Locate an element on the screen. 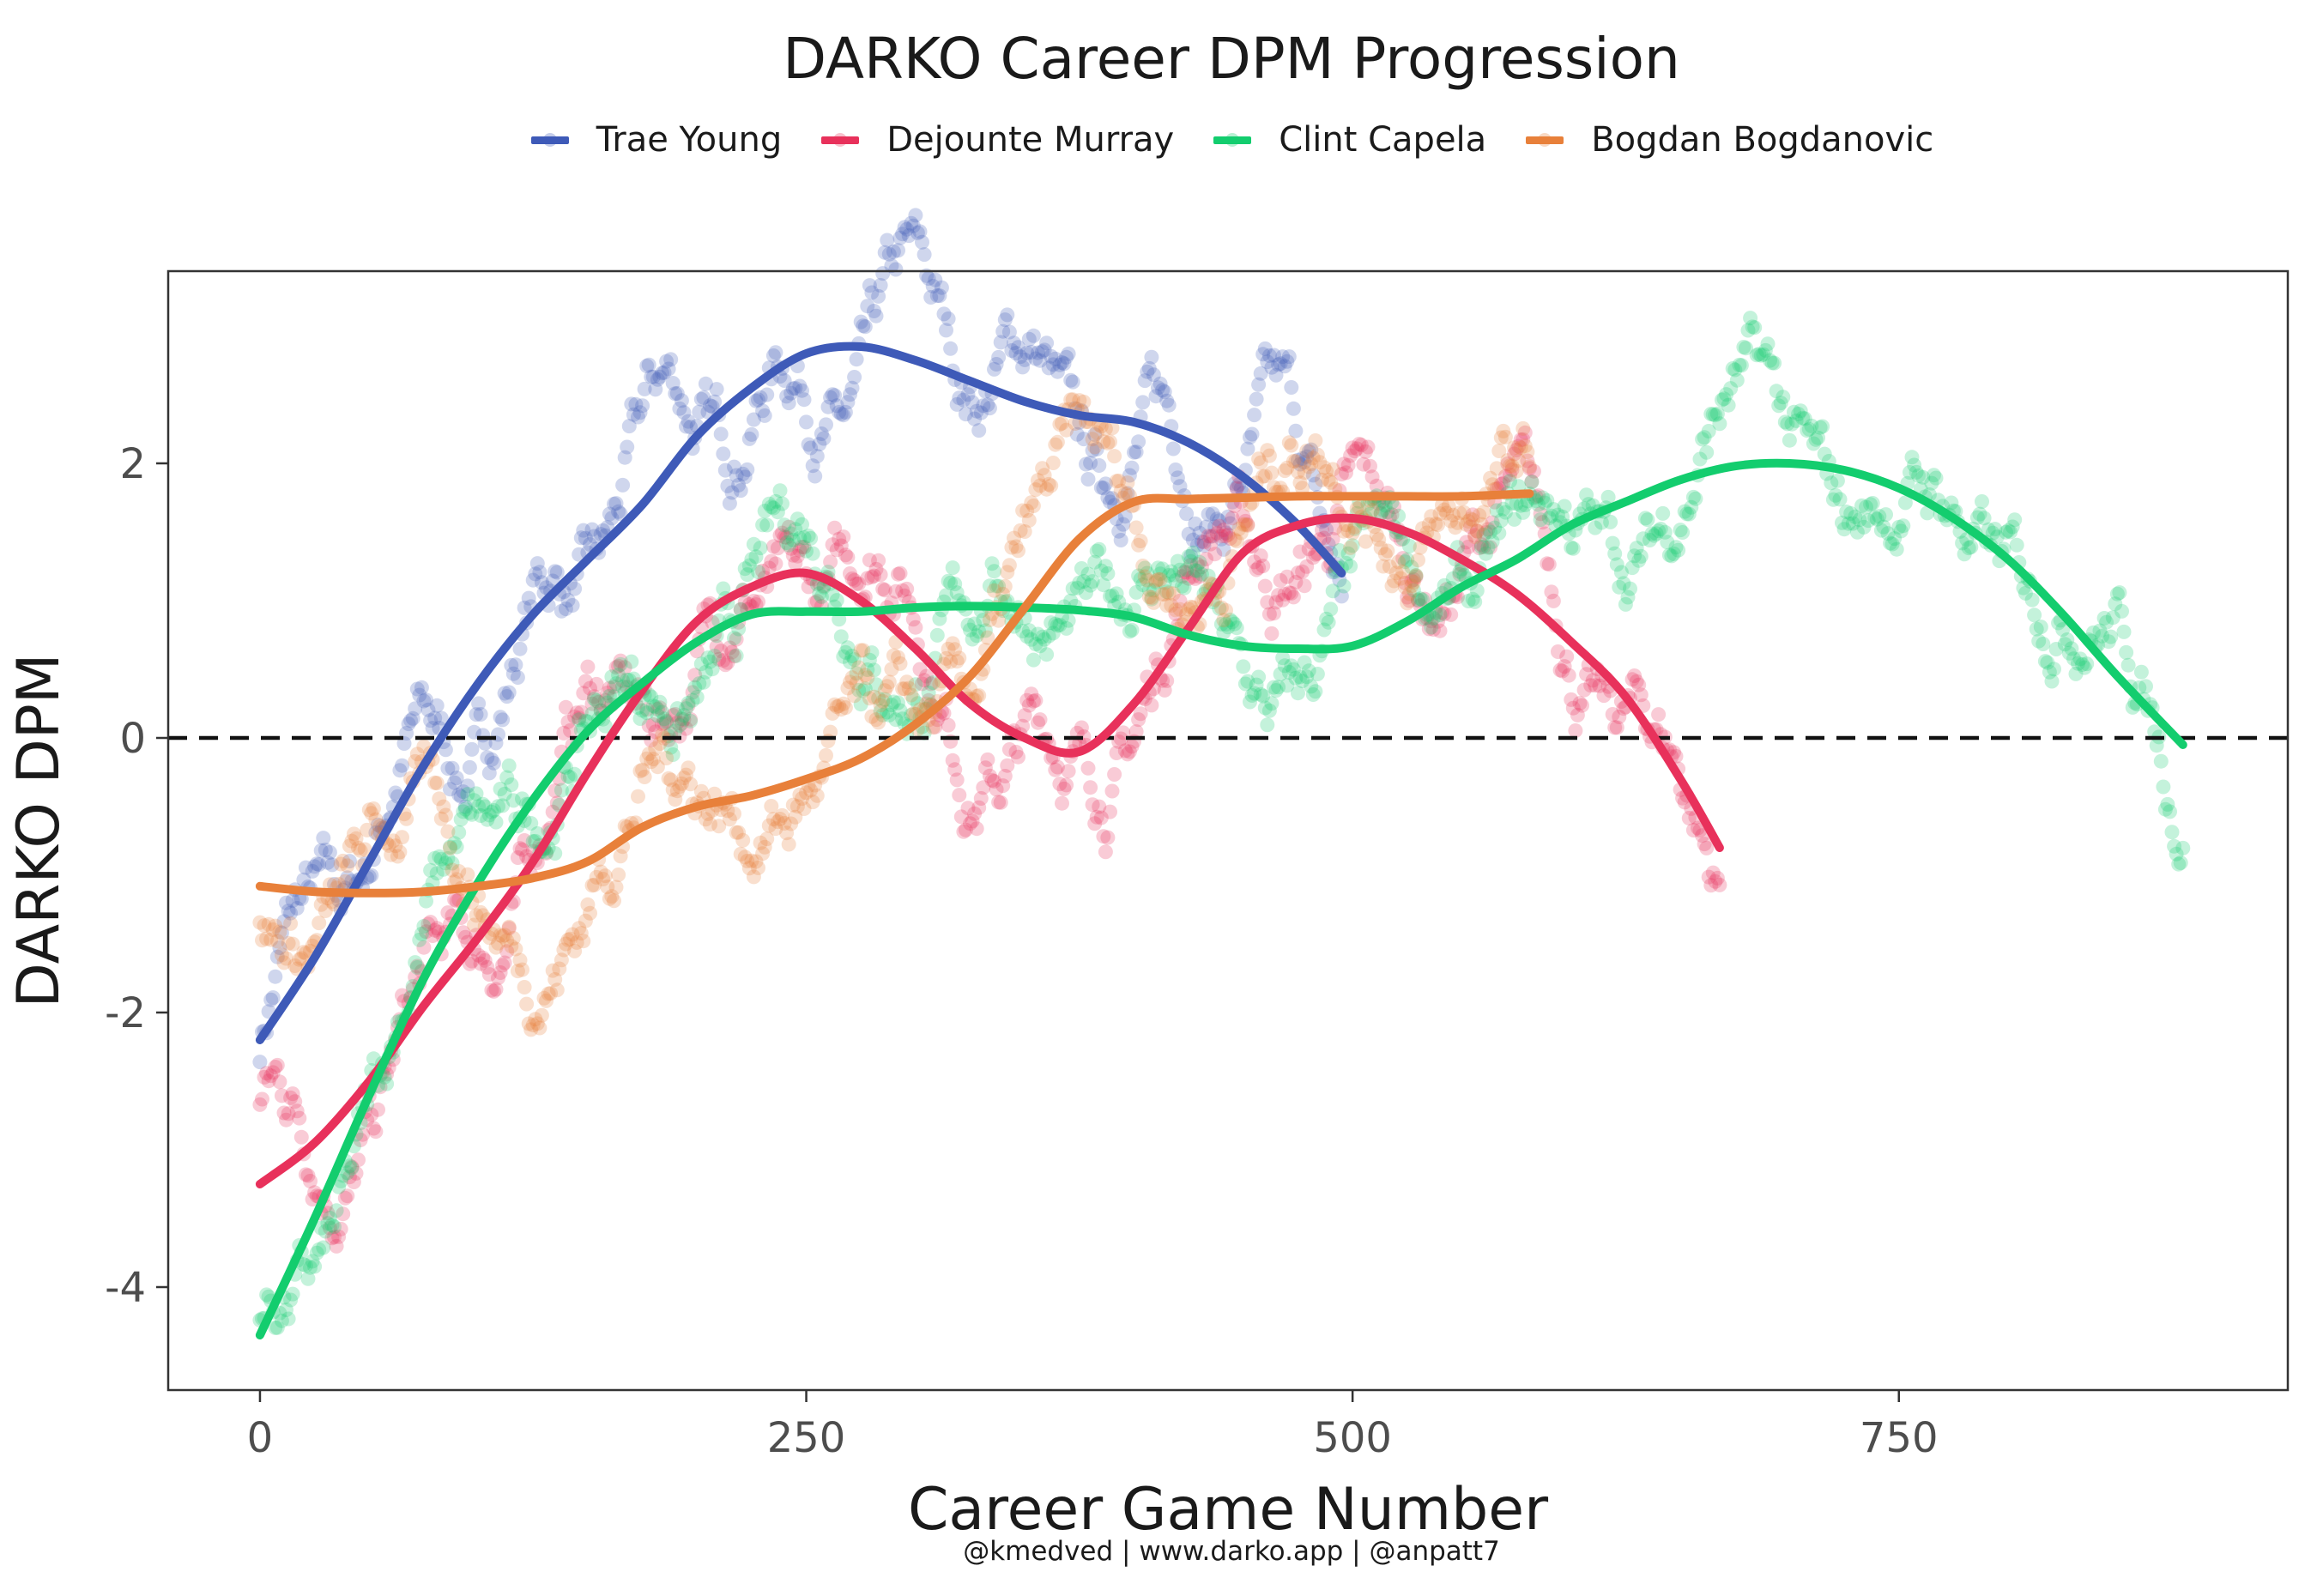 This screenshot has width=2317, height=1596. legend-item-trae-young: Trae Young is located at coordinates (655, 140).